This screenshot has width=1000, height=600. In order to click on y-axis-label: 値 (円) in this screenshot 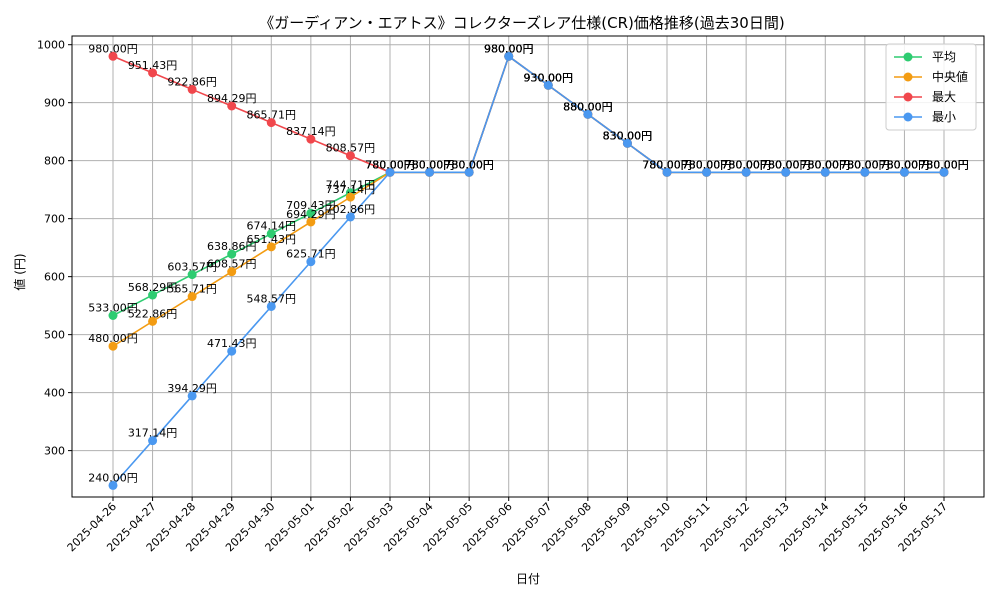, I will do `click(19, 271)`.